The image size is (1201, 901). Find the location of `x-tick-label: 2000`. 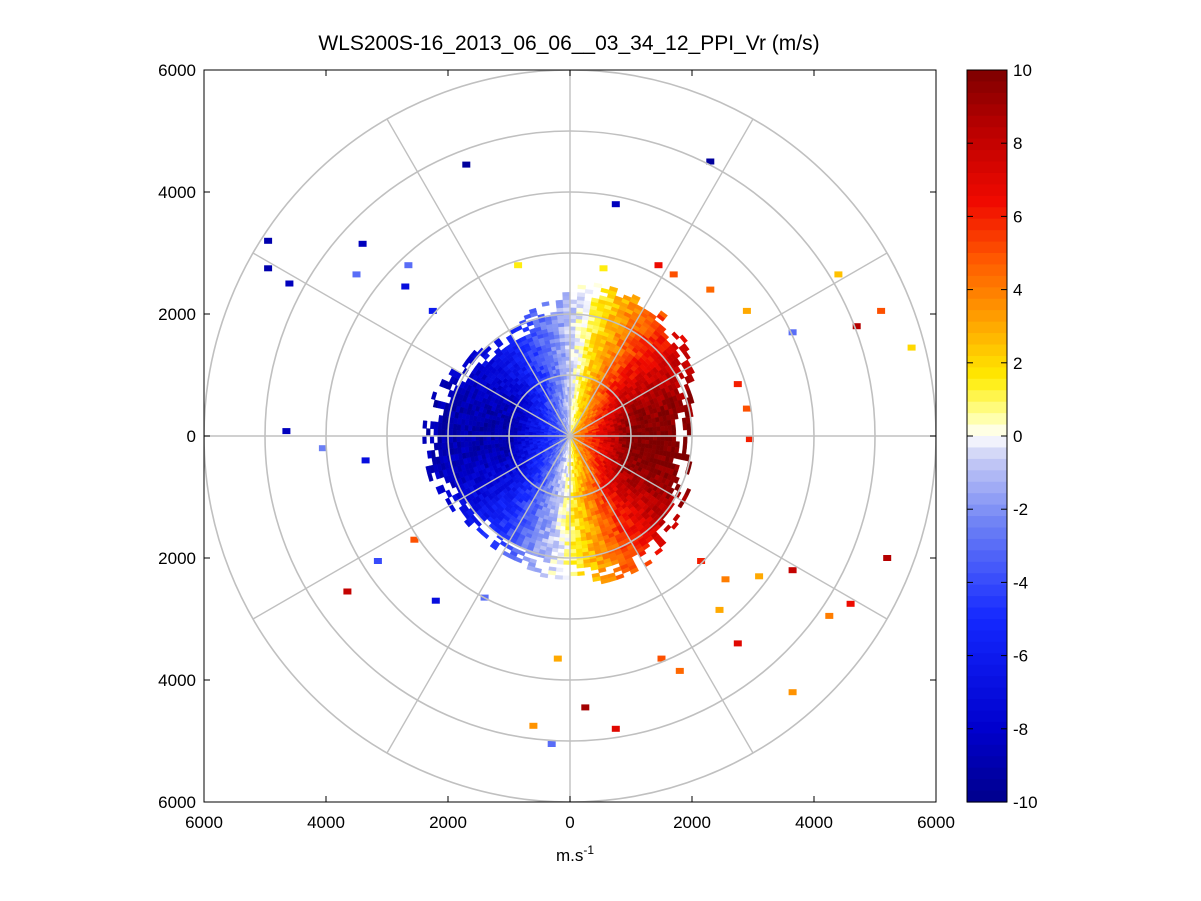

x-tick-label: 2000 is located at coordinates (692, 822).